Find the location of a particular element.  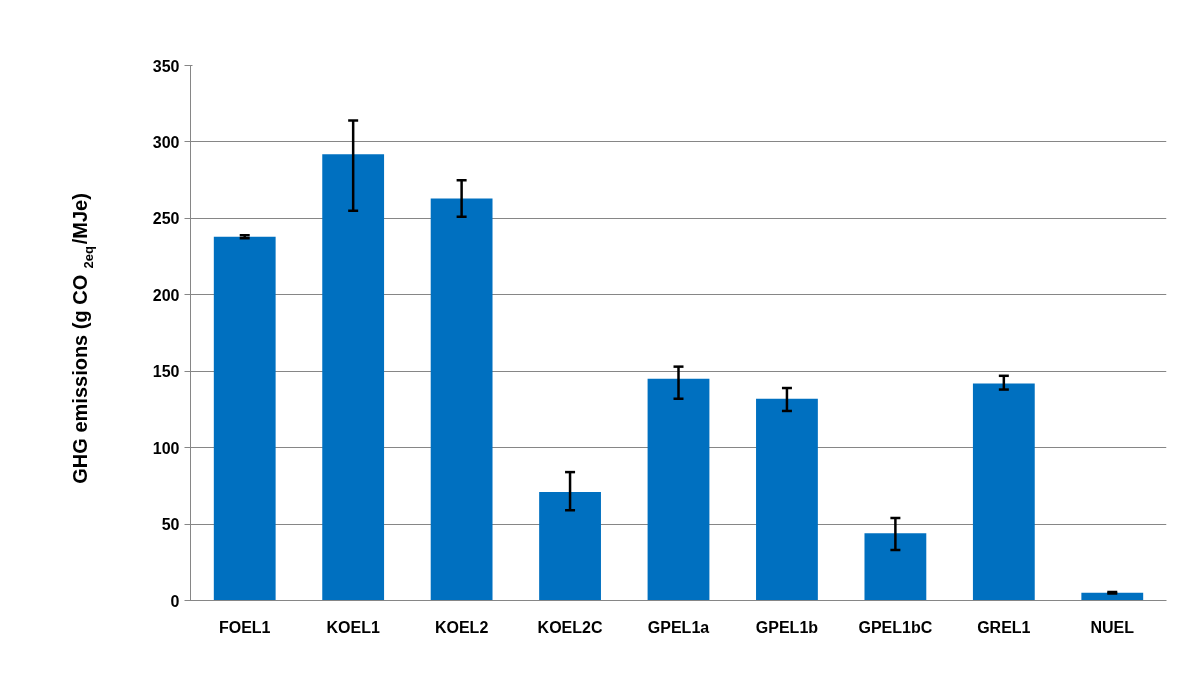

x-tick-label: GREL1 is located at coordinates (1004, 627).